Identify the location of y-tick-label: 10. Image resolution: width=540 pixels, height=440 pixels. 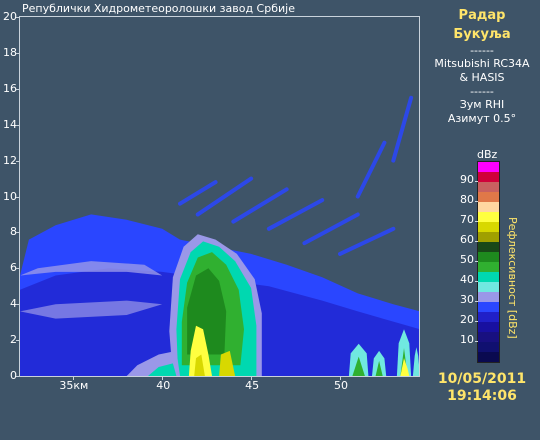
(10, 196).